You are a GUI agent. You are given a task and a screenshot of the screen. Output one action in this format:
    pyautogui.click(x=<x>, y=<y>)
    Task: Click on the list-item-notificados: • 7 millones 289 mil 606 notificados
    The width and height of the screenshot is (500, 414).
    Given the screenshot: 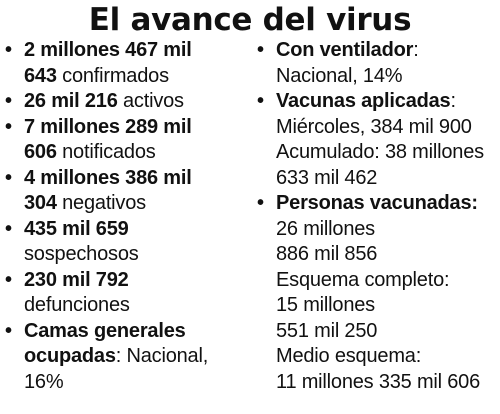 What is the action you would take?
    pyautogui.click(x=129, y=140)
    